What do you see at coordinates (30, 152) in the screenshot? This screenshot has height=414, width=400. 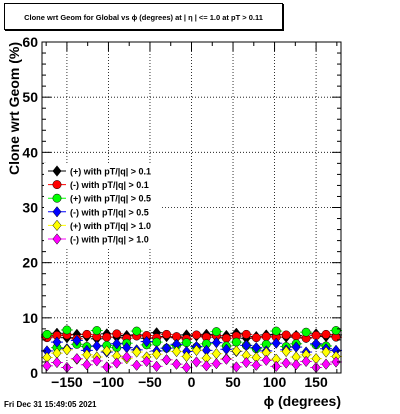 I see `y-tick-label: 40` at bounding box center [30, 152].